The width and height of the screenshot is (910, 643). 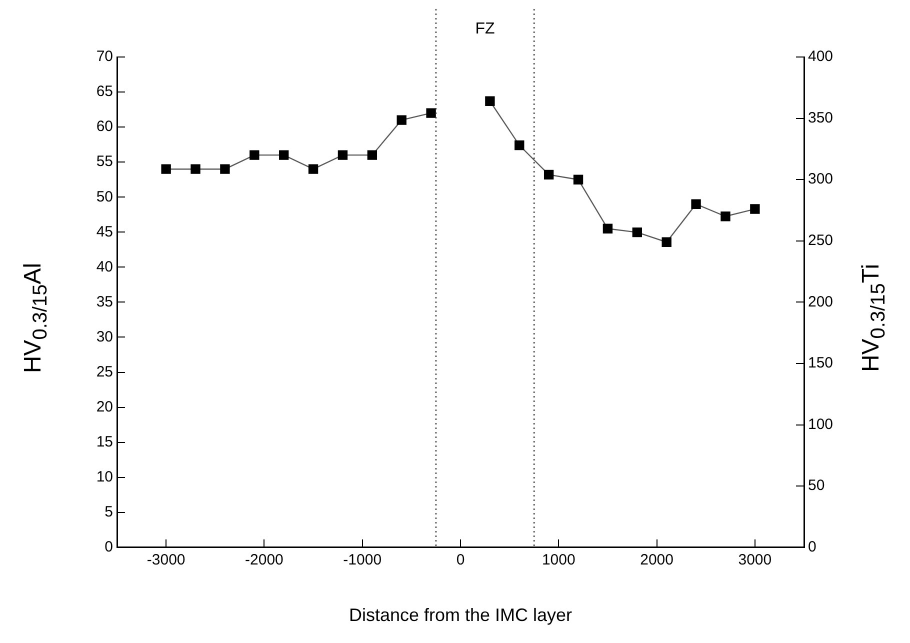 What do you see at coordinates (104, 197) in the screenshot?
I see `y-tick-label: 50` at bounding box center [104, 197].